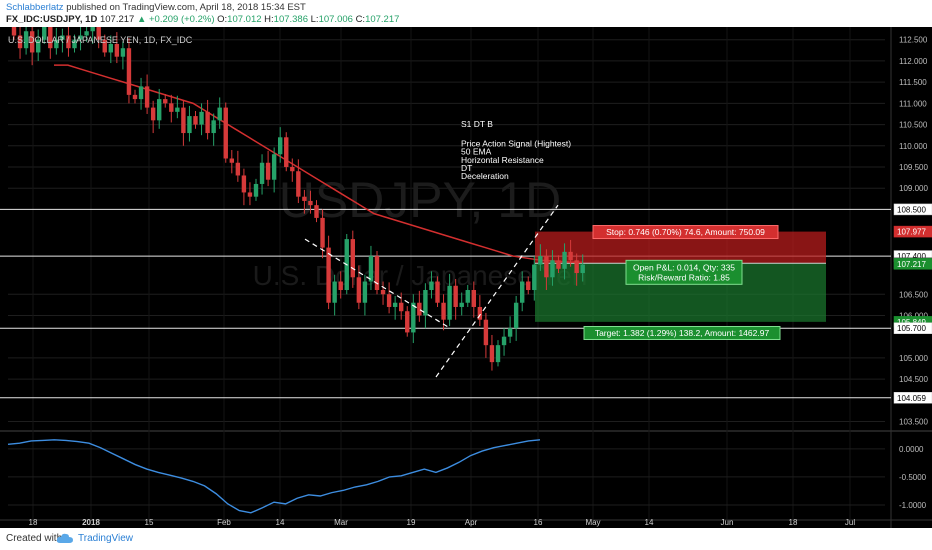 Image resolution: width=932 pixels, height=550 pixels. What do you see at coordinates (850, 522) in the screenshot?
I see `time-tick-label: Jul` at bounding box center [850, 522].